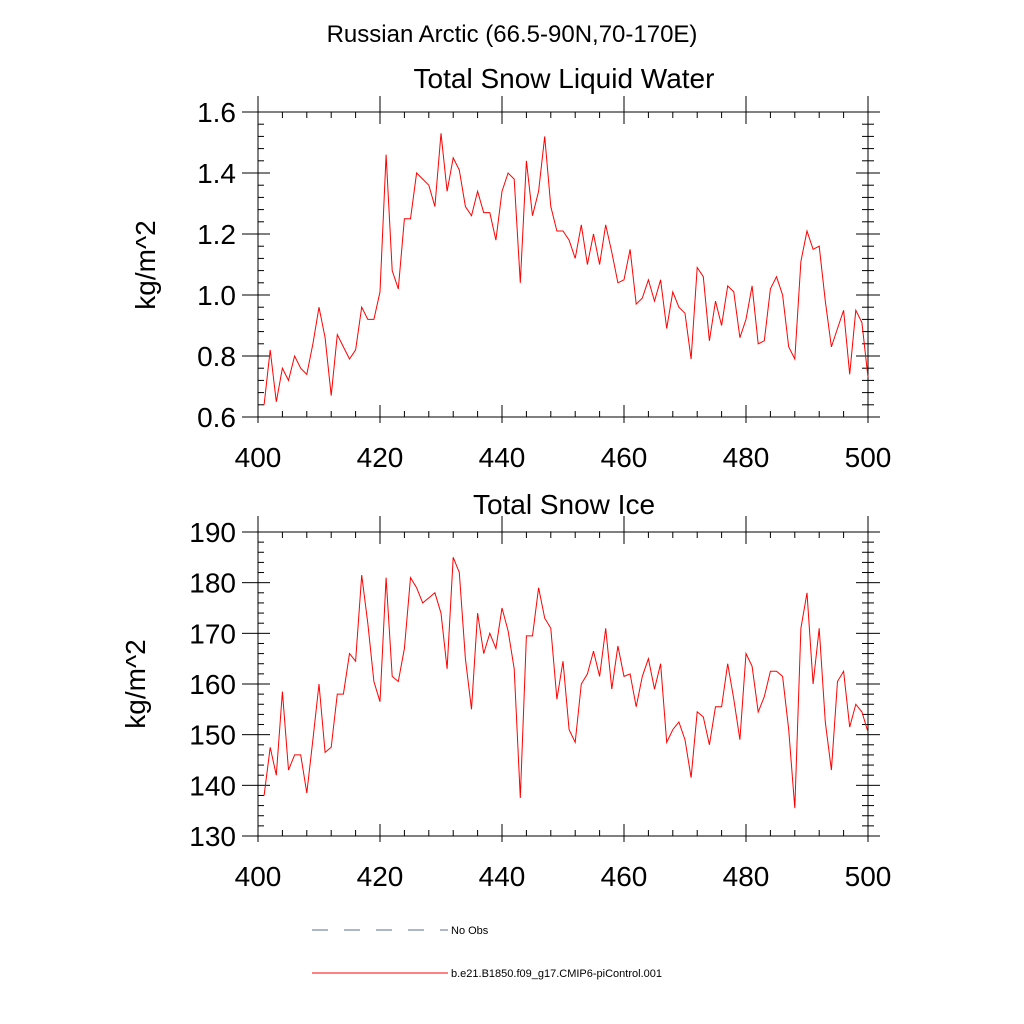 The width and height of the screenshot is (1024, 1024). Describe the element at coordinates (216, 173) in the screenshot. I see `y-tick-label: 1.4` at that location.